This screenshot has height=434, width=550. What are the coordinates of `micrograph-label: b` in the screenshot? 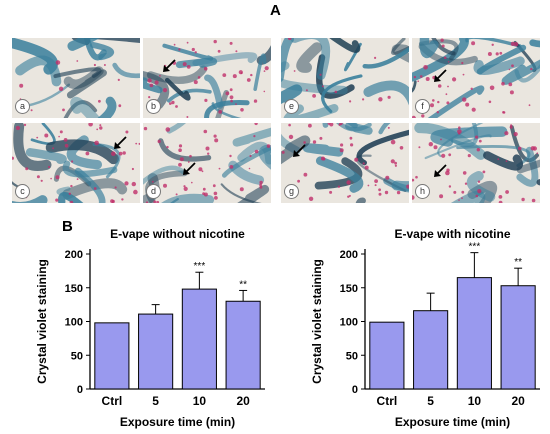 It's located at (153, 106).